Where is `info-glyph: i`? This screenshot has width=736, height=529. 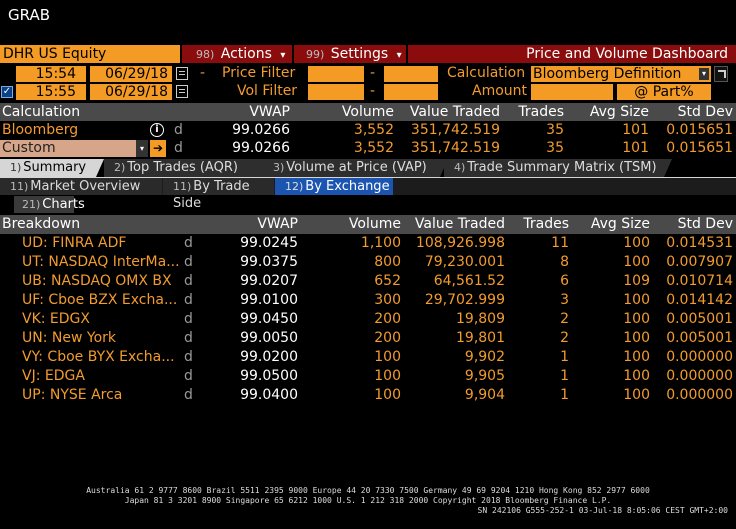
info-glyph: i is located at coordinates (157, 129).